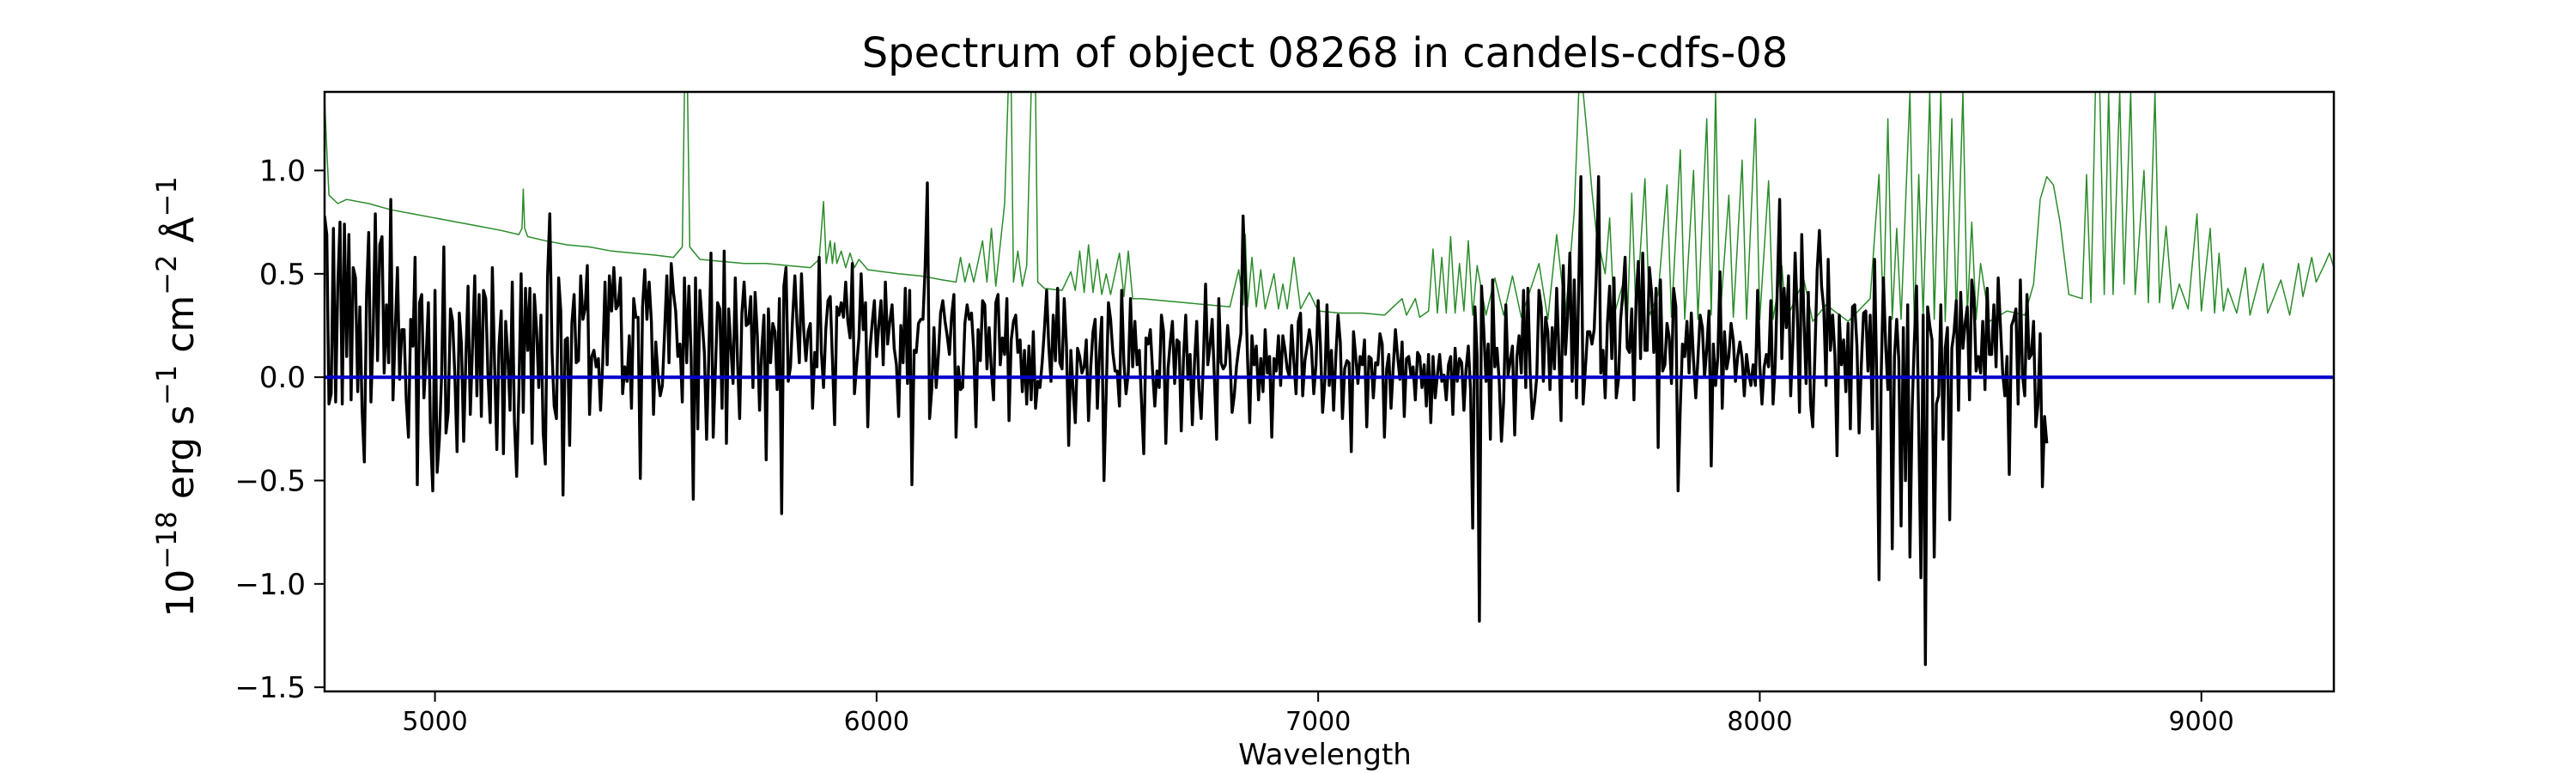 The height and width of the screenshot is (773, 2576). What do you see at coordinates (181, 458) in the screenshot?
I see `y-label-erg: erg s` at bounding box center [181, 458].